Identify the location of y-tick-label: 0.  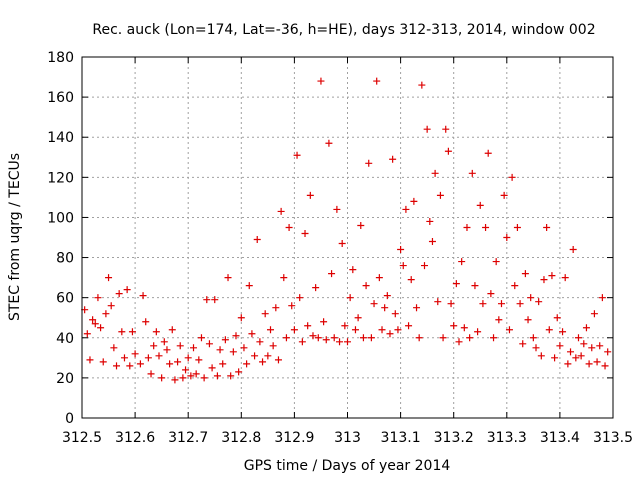
(69, 419).